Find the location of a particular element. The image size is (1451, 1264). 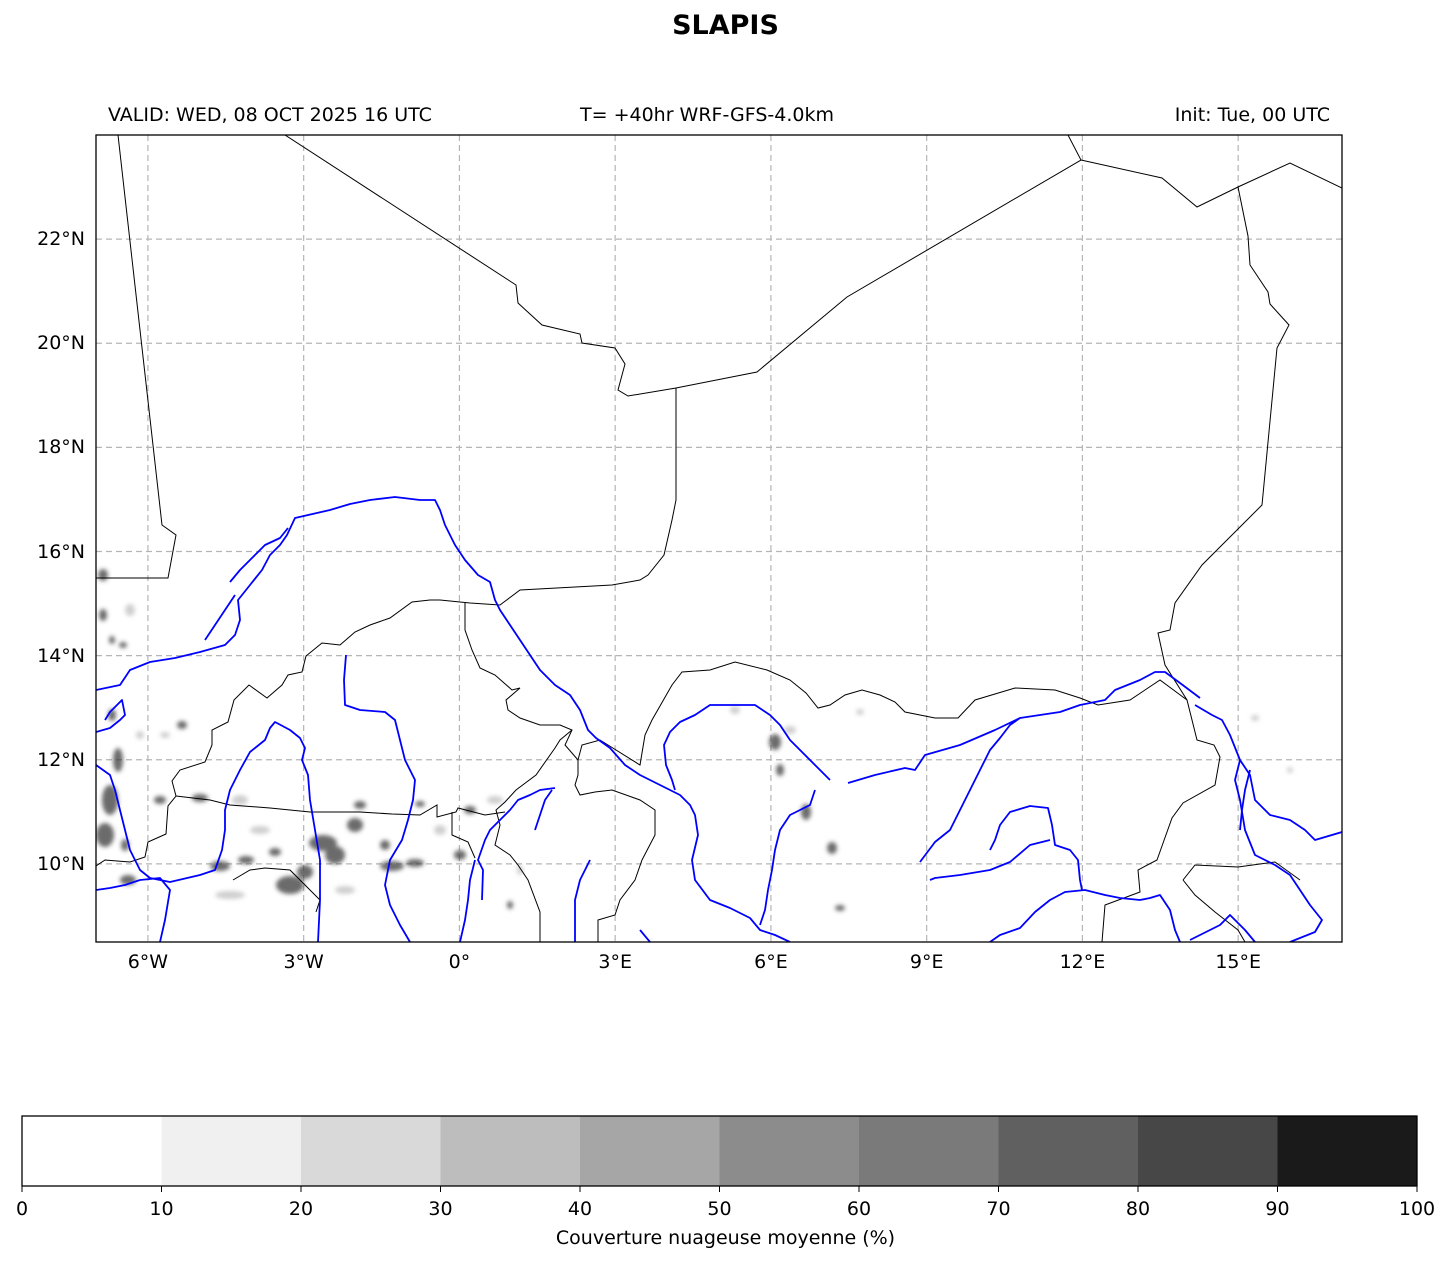

lat-tick-label: 10°N is located at coordinates (61, 863).